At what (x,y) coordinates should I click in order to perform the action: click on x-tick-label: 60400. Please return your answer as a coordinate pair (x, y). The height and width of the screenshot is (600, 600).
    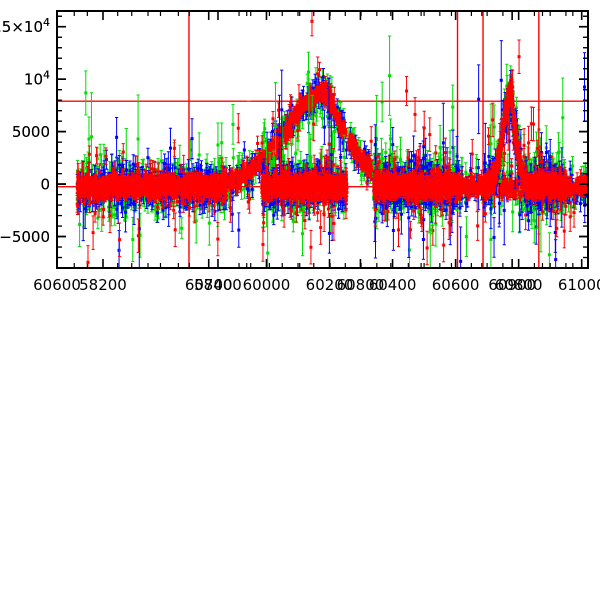
    Looking at the image, I should click on (393, 285).